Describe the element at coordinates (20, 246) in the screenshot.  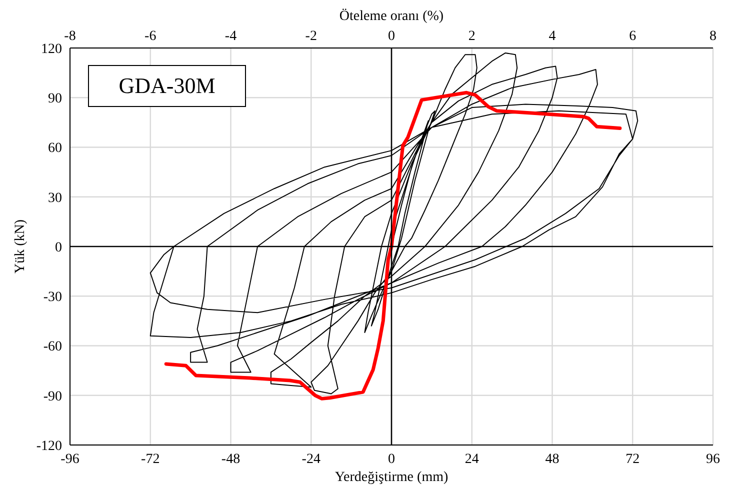
I see `y-axis-title: Yük (kN)` at that location.